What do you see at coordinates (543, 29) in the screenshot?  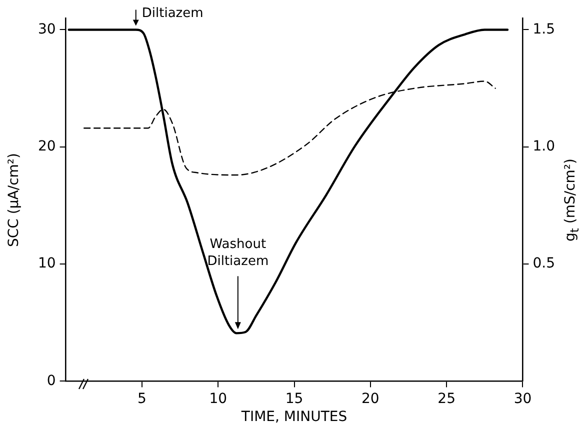 I see `y2-tick-label: 1.5` at bounding box center [543, 29].